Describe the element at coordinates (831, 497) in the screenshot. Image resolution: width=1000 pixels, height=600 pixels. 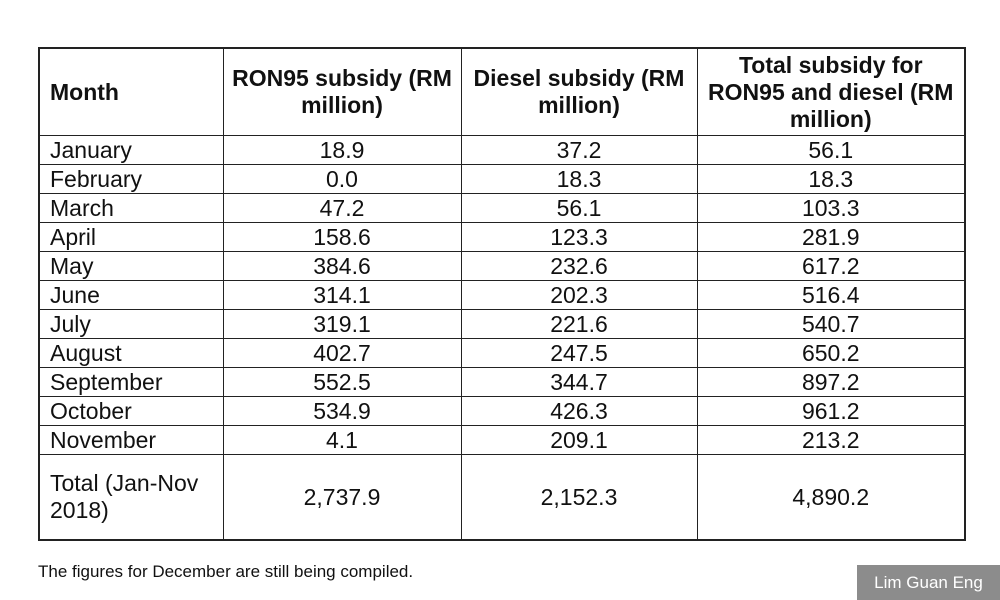
I see `total-total-cell: 4,890.2` at that location.